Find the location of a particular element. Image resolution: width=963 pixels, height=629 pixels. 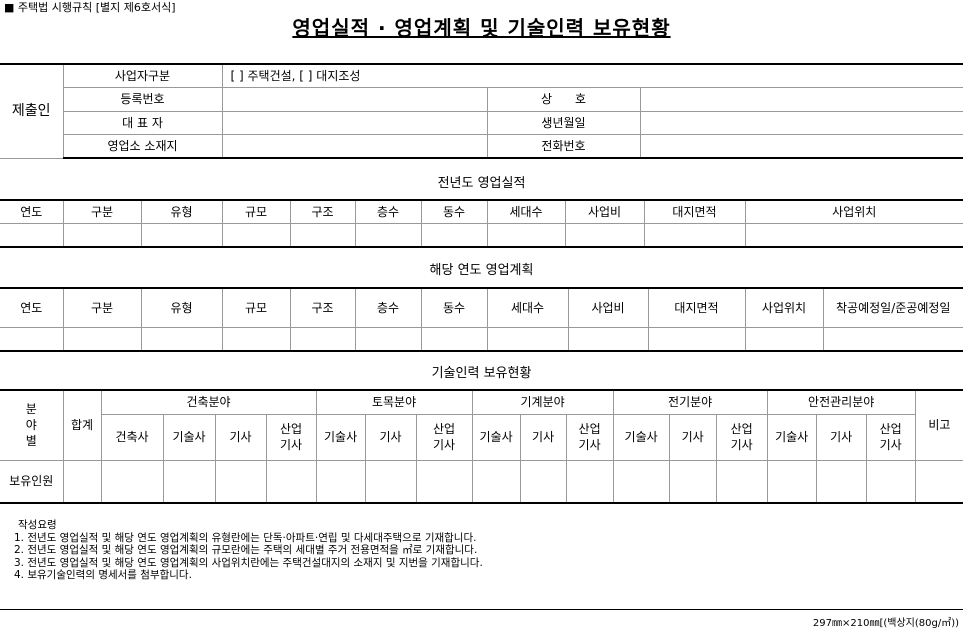

plan-header: 대지면적 is located at coordinates (696, 307).